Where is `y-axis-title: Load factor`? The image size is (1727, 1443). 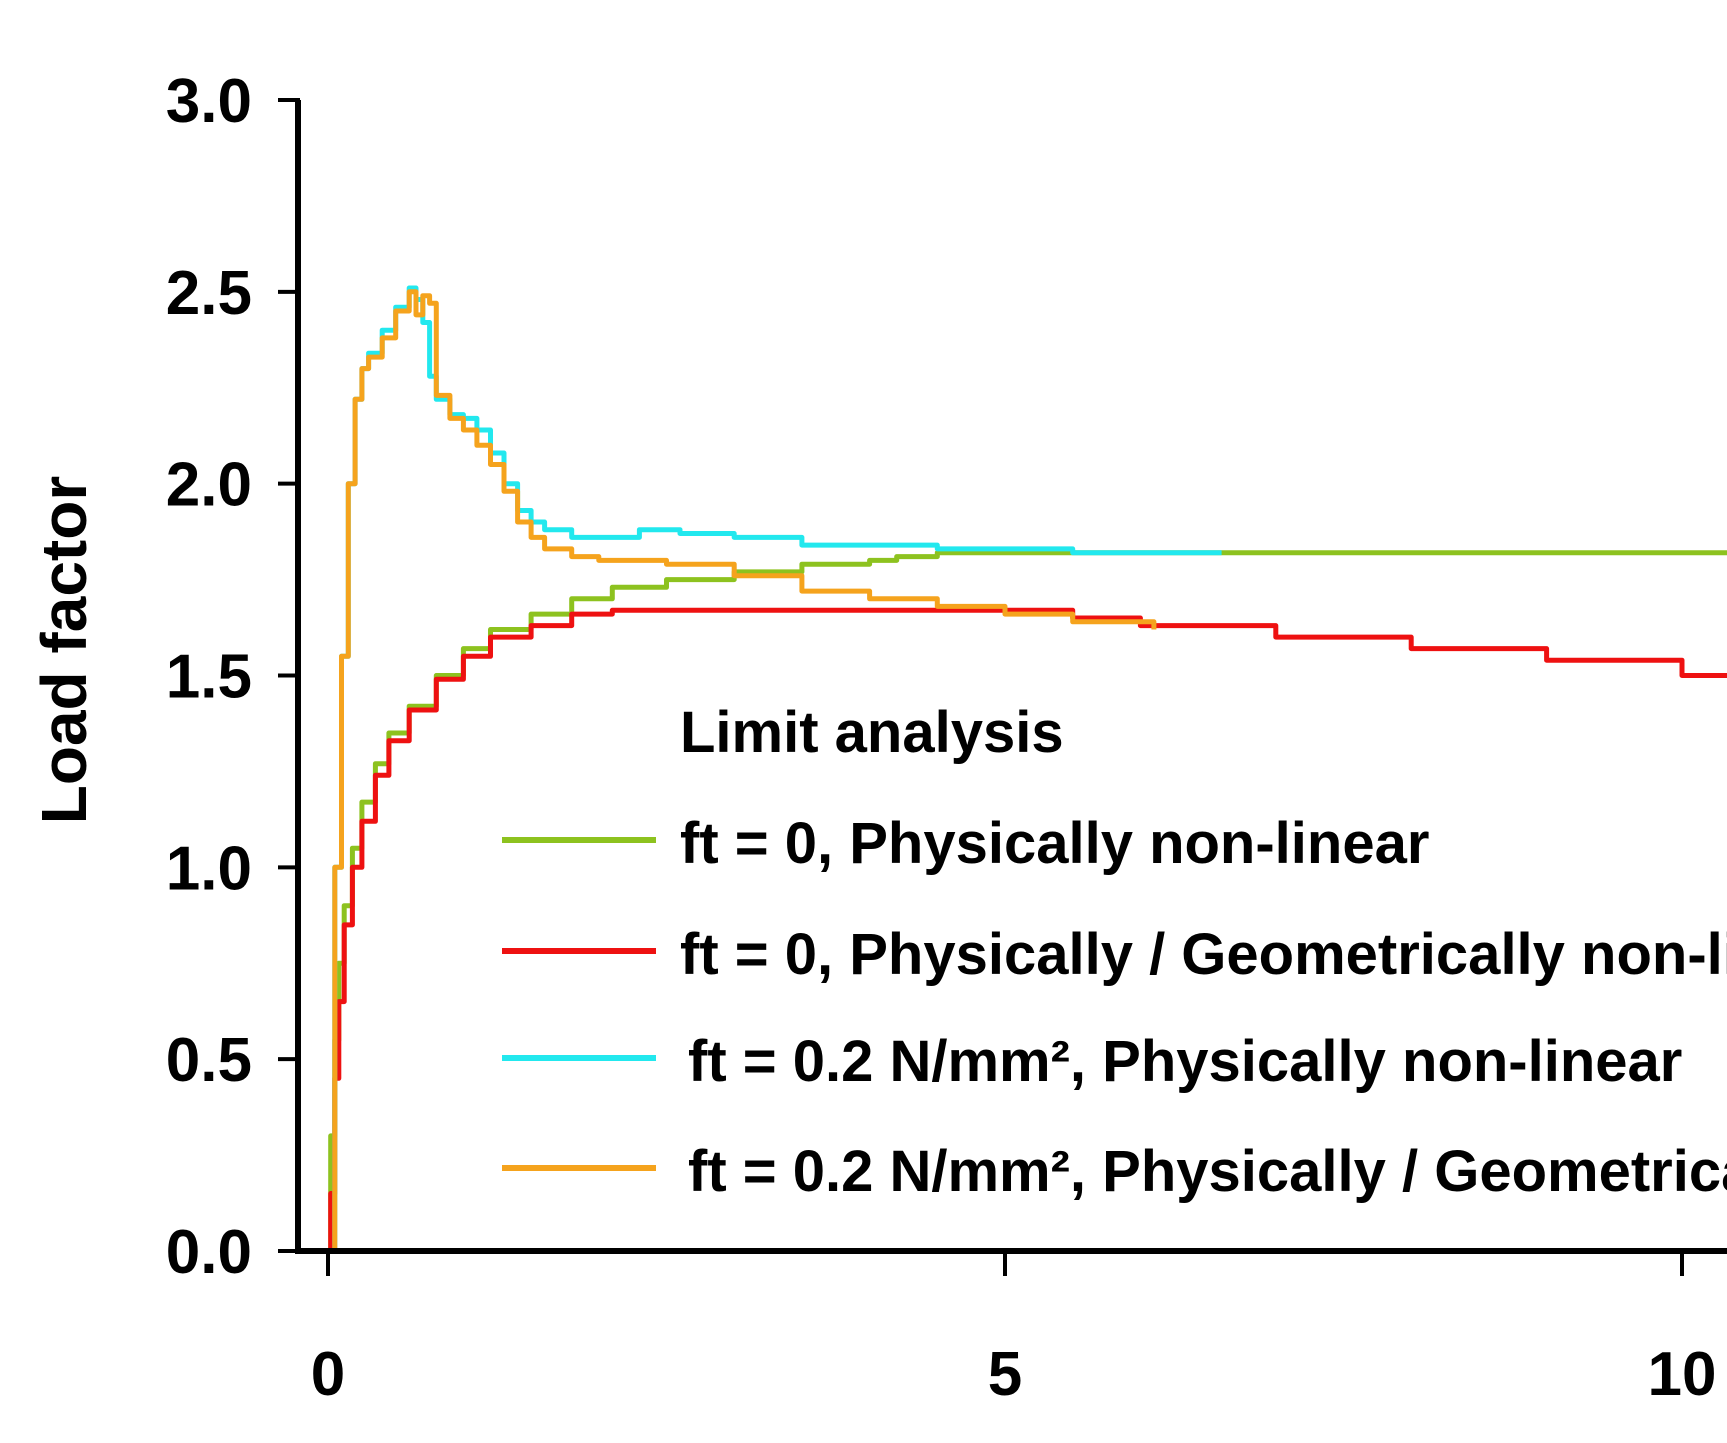 y-axis-title: Load factor is located at coordinates (64, 650).